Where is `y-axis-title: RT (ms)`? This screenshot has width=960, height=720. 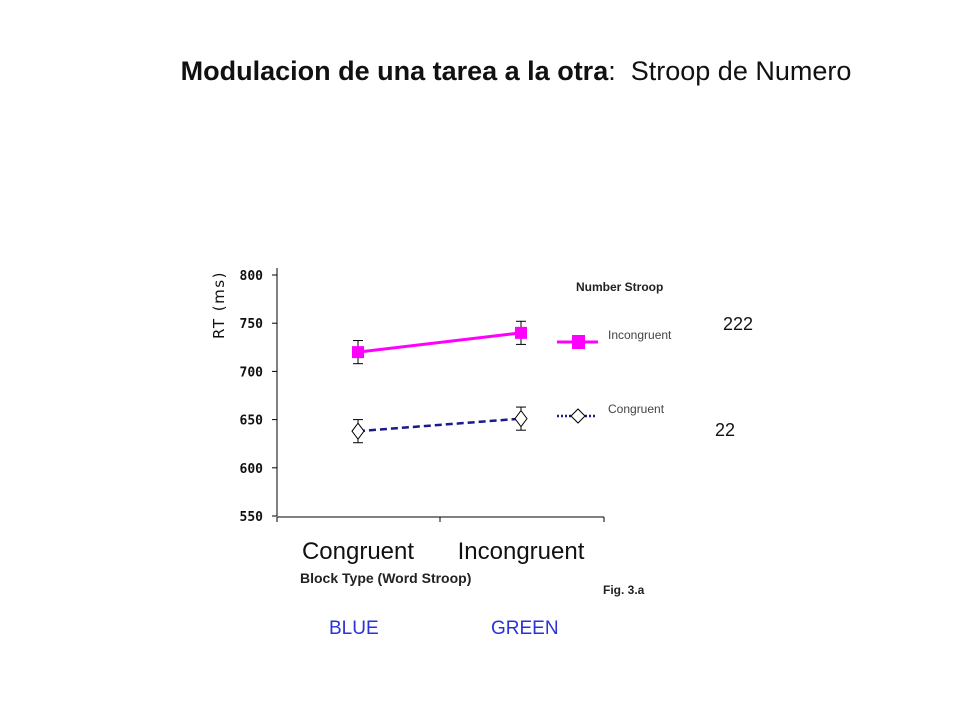 y-axis-title: RT (ms) is located at coordinates (219, 305).